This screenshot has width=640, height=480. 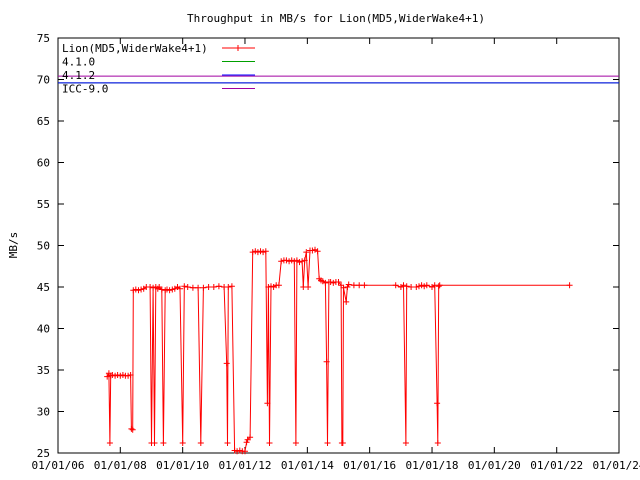 I want to click on reference-lines, so click(x=338, y=79).